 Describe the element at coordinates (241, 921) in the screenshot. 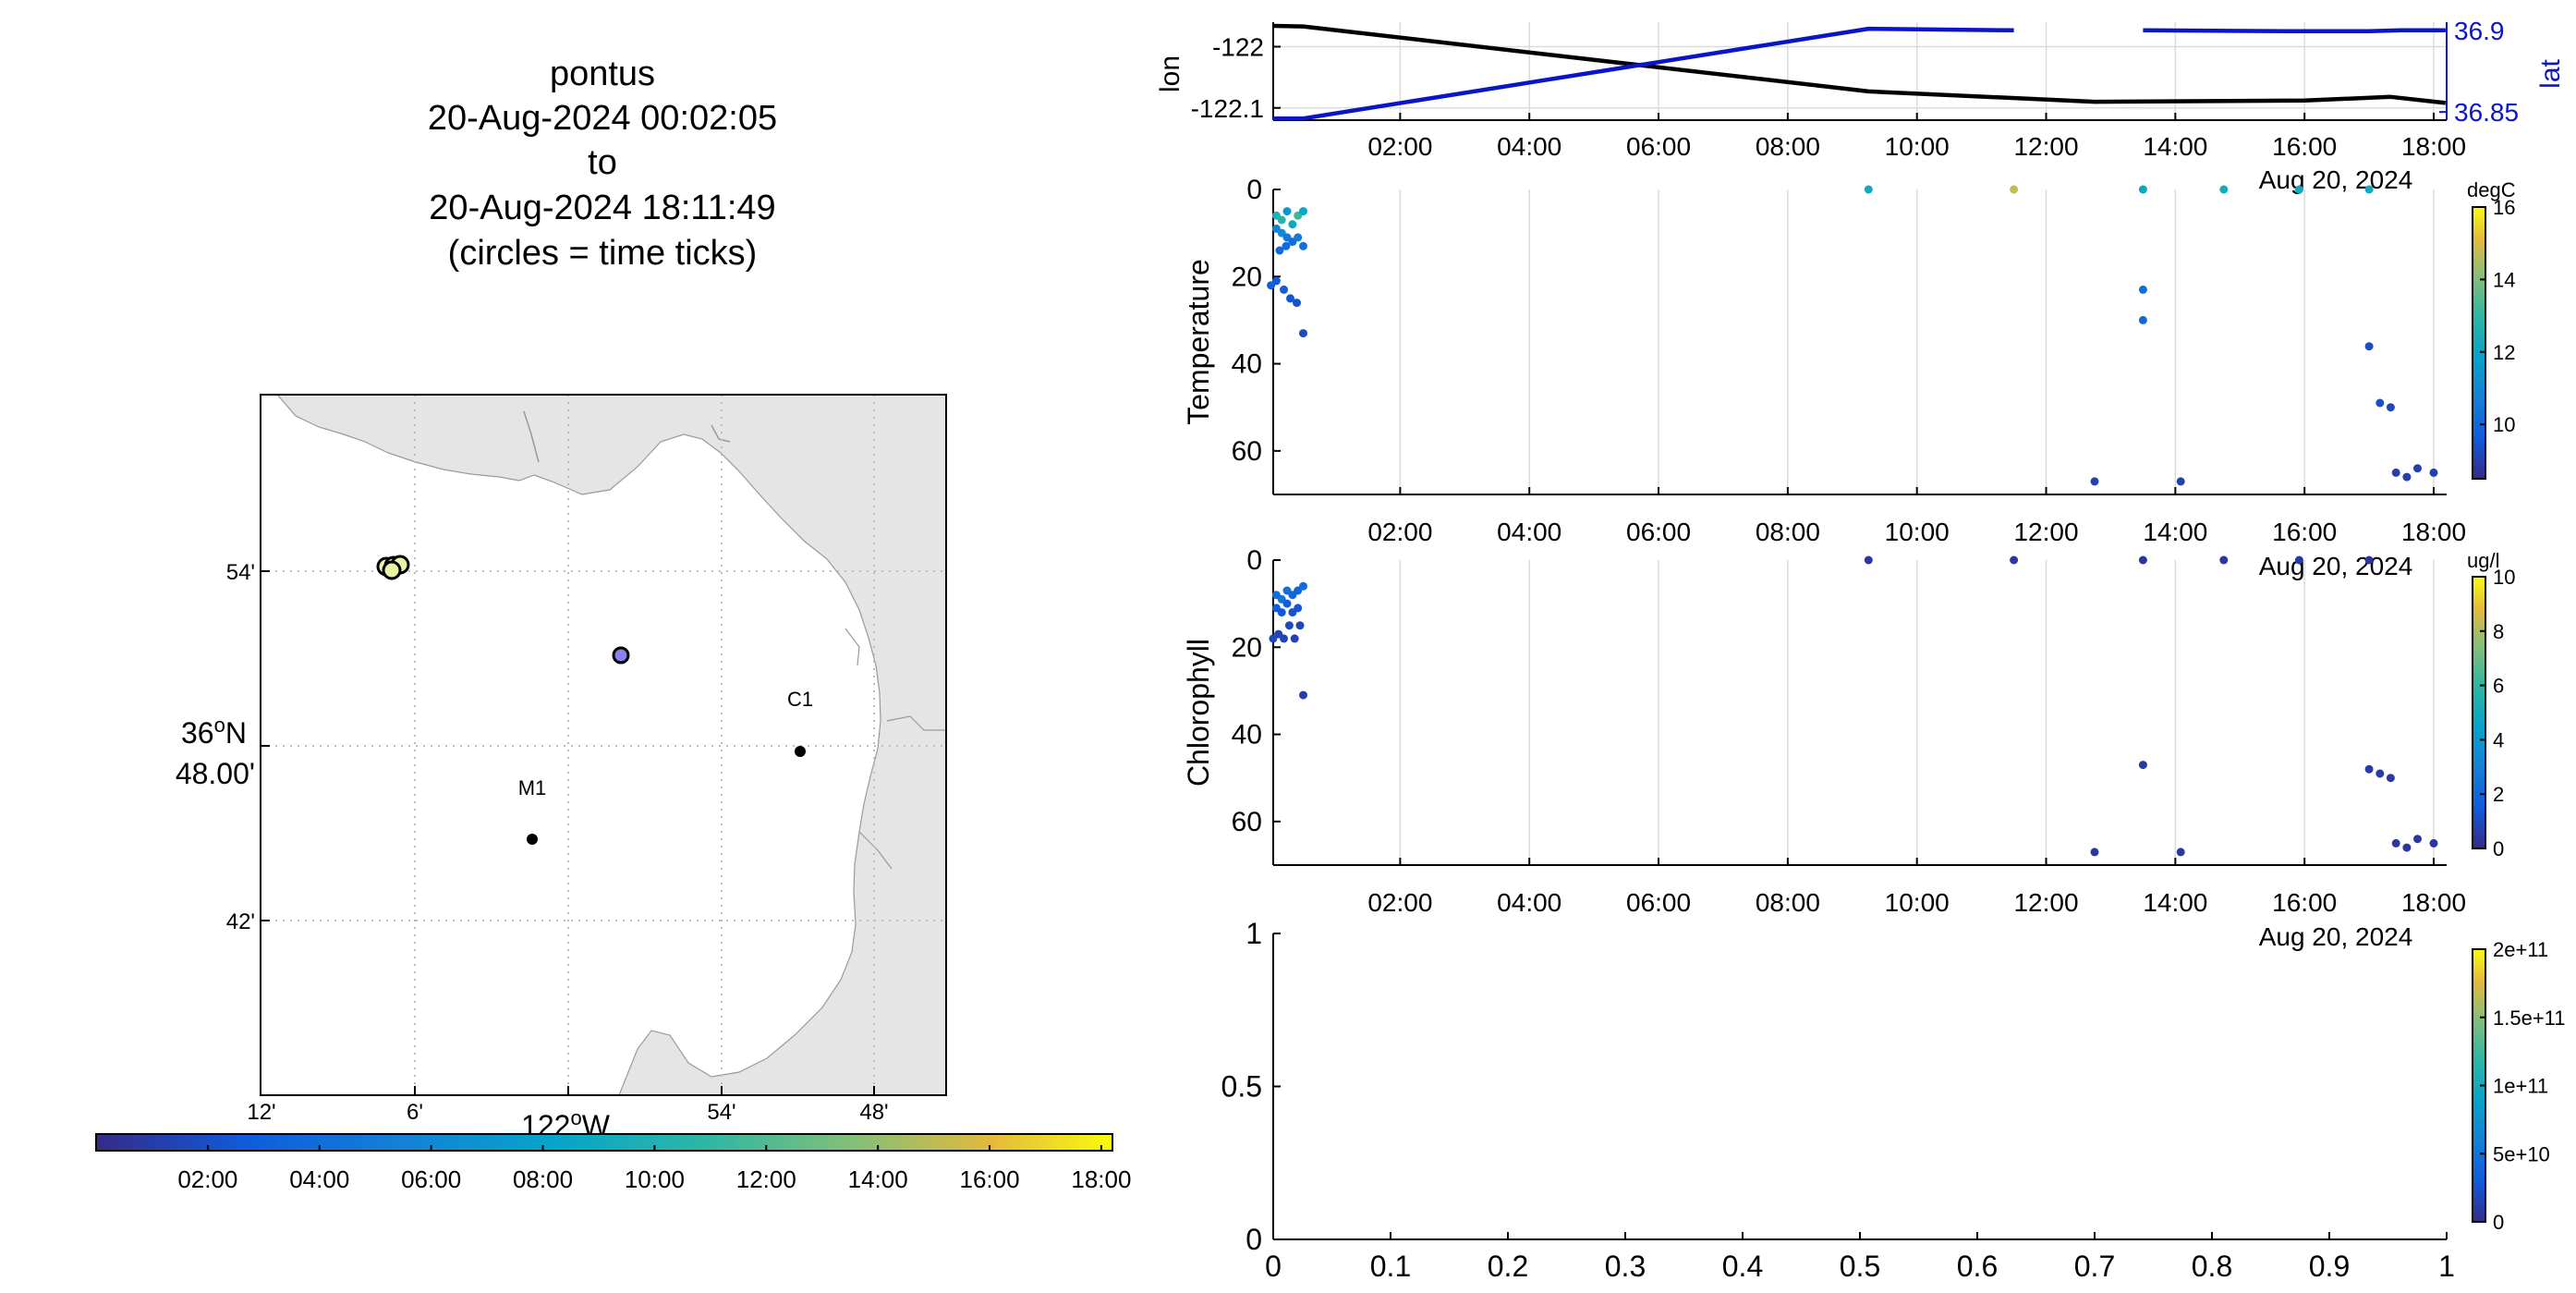

I see `lat-tick-42: 42'` at that location.